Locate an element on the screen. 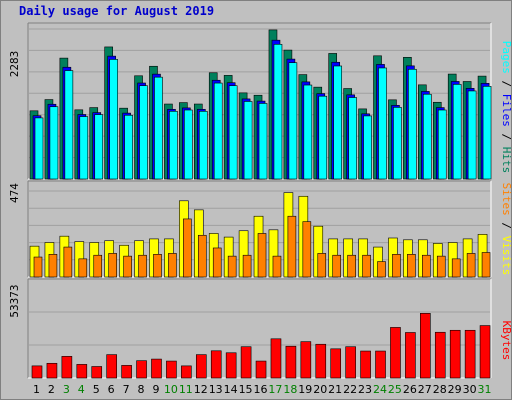  day-label: 21 is located at coordinates (335, 389).